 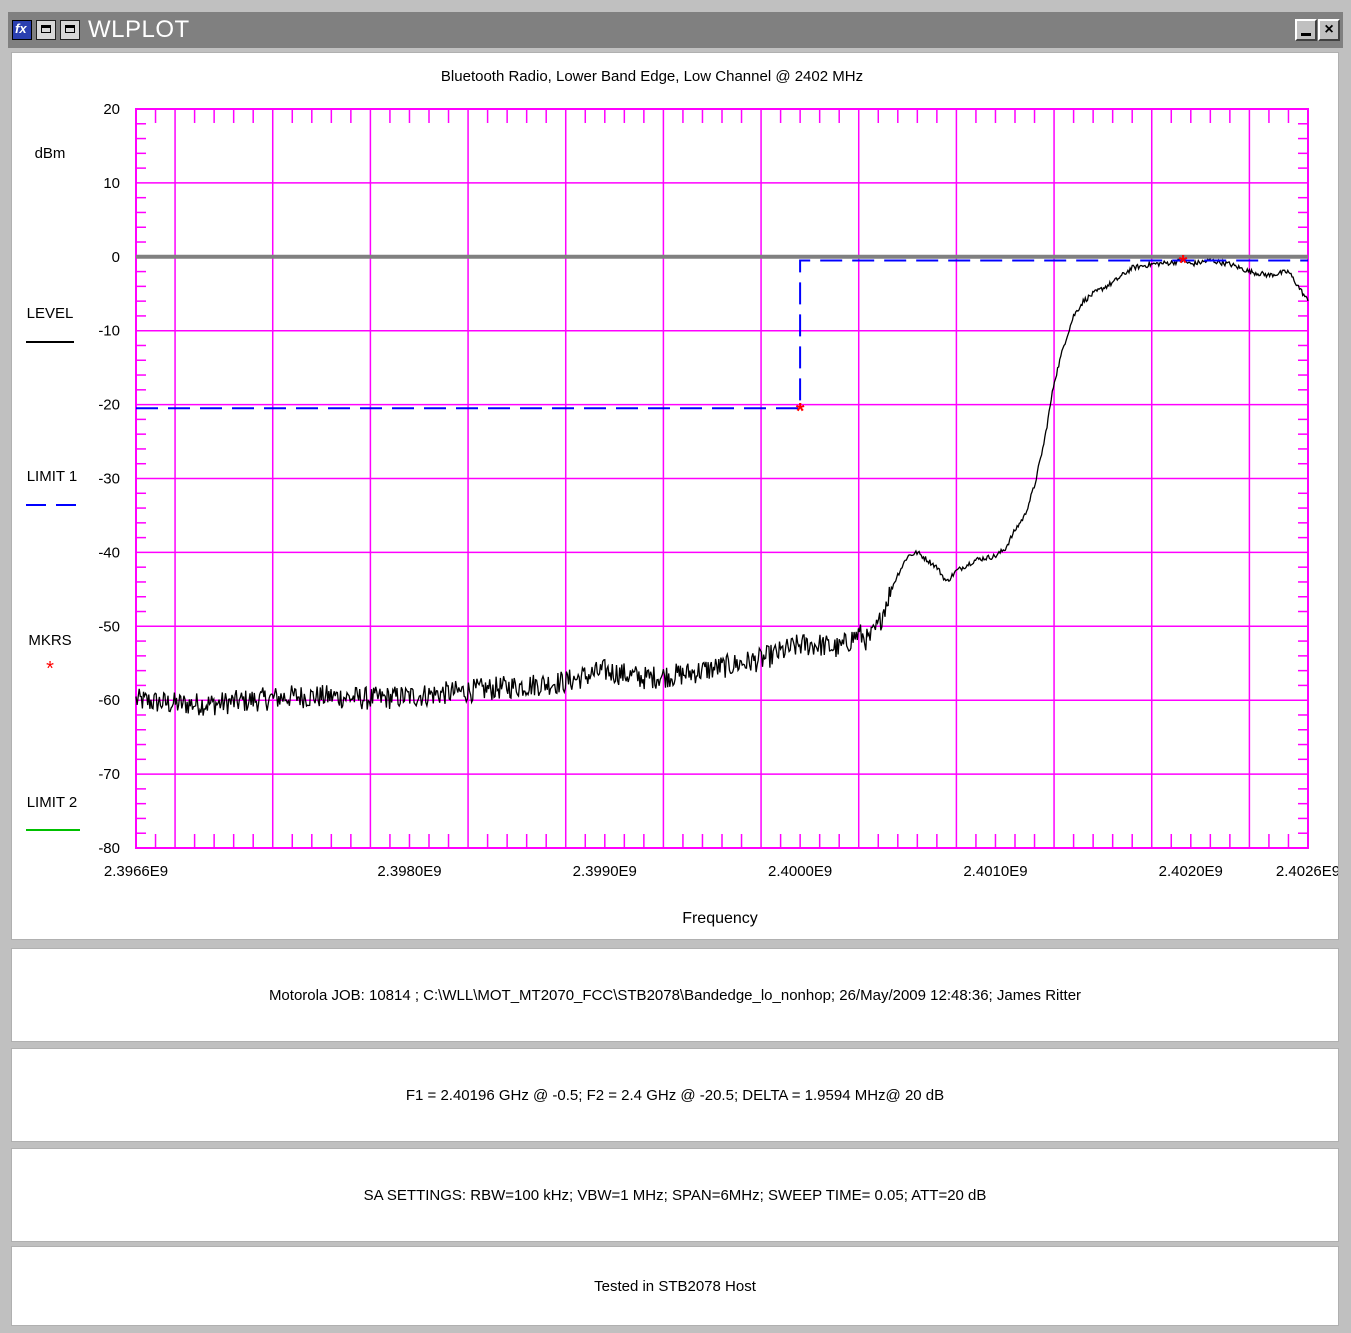 I want to click on x-tick-label: 2.3990E9, so click(x=605, y=871).